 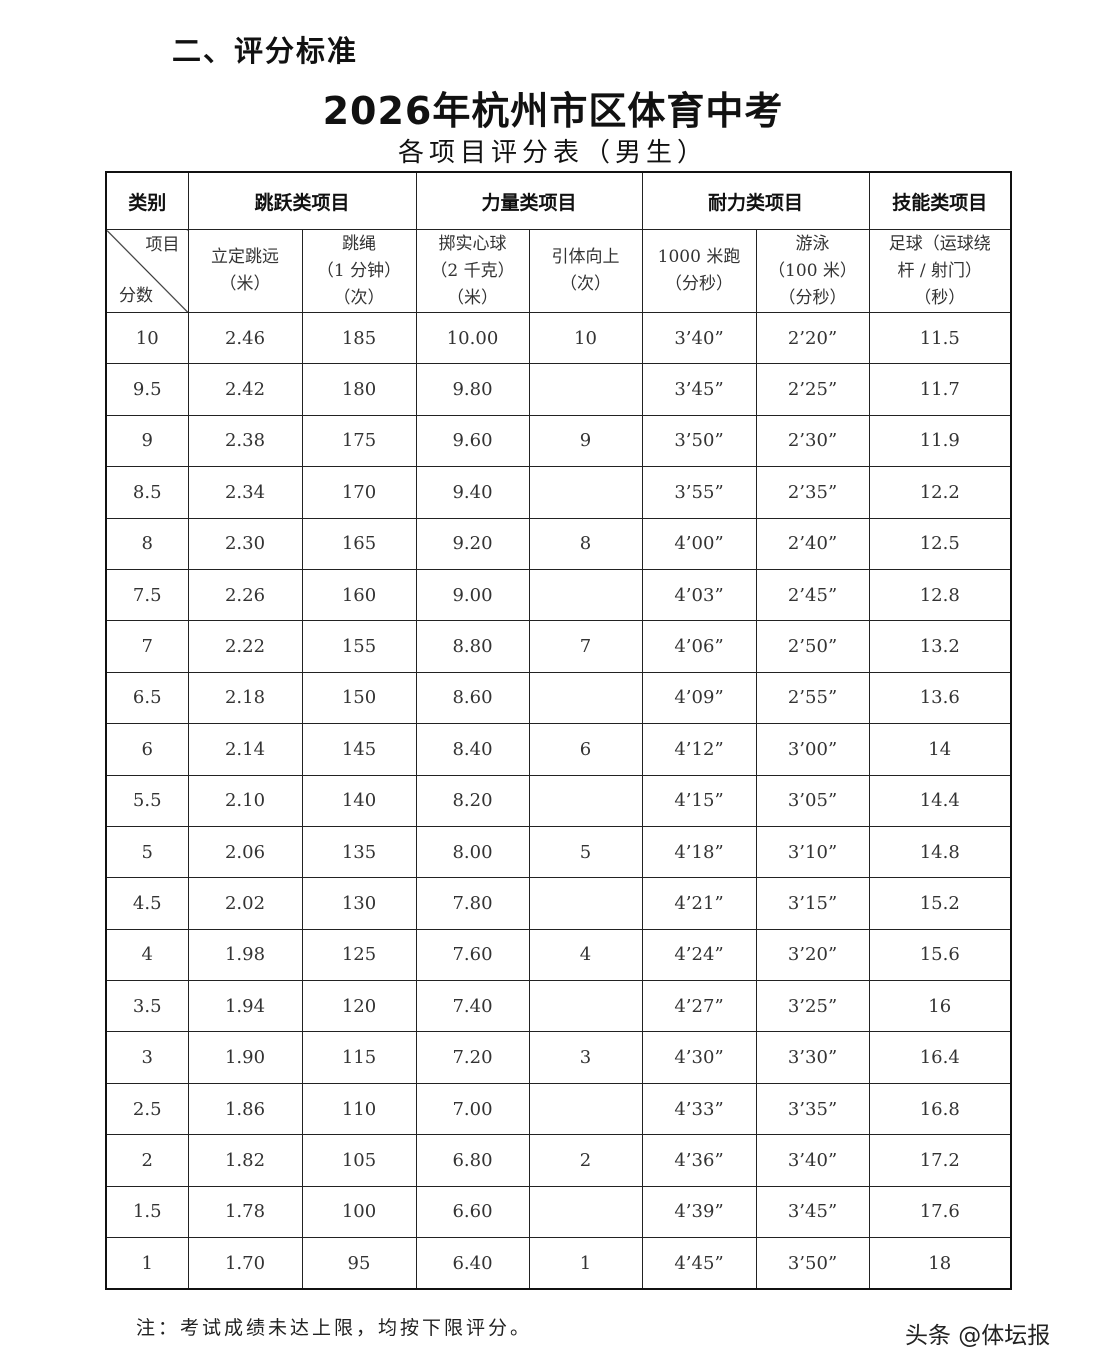 I want to click on value-cell: 14, so click(x=940, y=749).